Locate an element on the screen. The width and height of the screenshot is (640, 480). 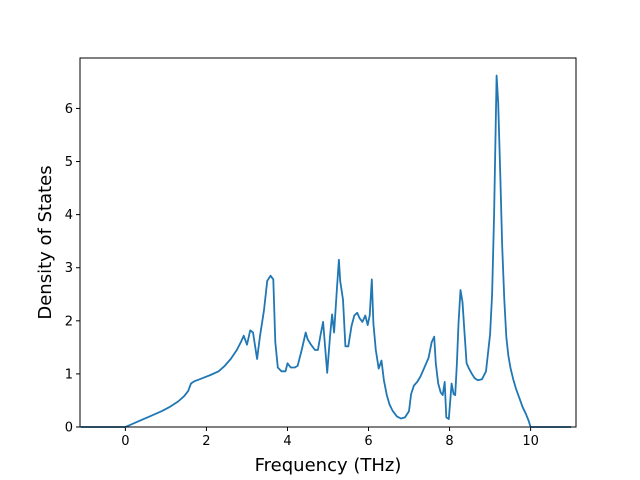
y-tick-label: 1 is located at coordinates (69, 374).